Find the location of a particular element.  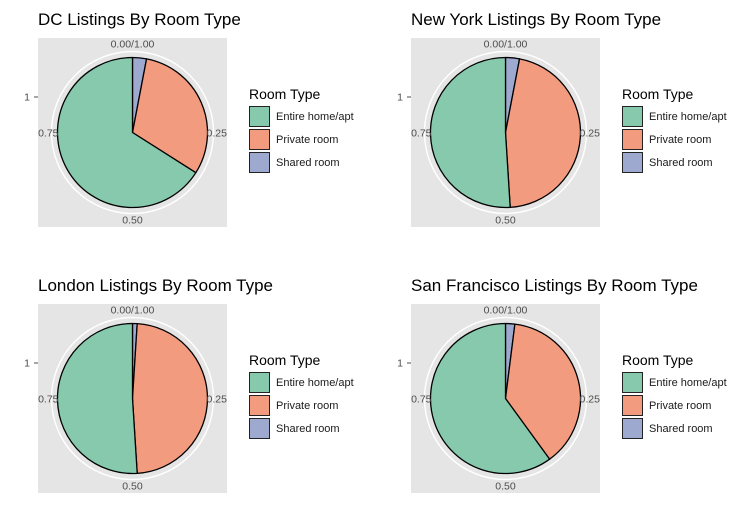

chart-title: San Francisco Listings By Room Type is located at coordinates (554, 285).